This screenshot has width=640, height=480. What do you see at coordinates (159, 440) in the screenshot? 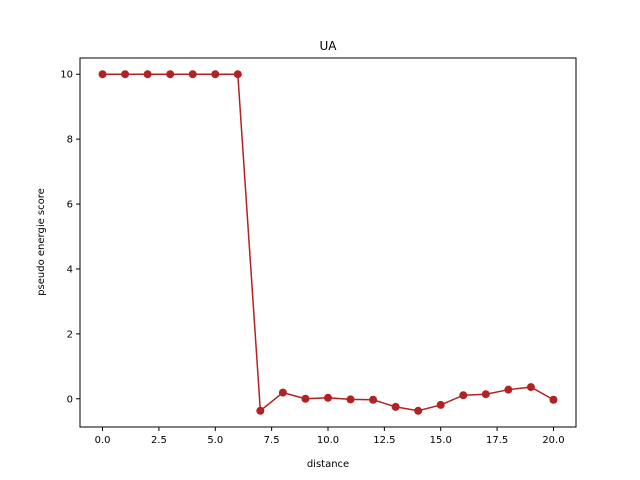
I see `x-tick-label: 2.5` at bounding box center [159, 440].